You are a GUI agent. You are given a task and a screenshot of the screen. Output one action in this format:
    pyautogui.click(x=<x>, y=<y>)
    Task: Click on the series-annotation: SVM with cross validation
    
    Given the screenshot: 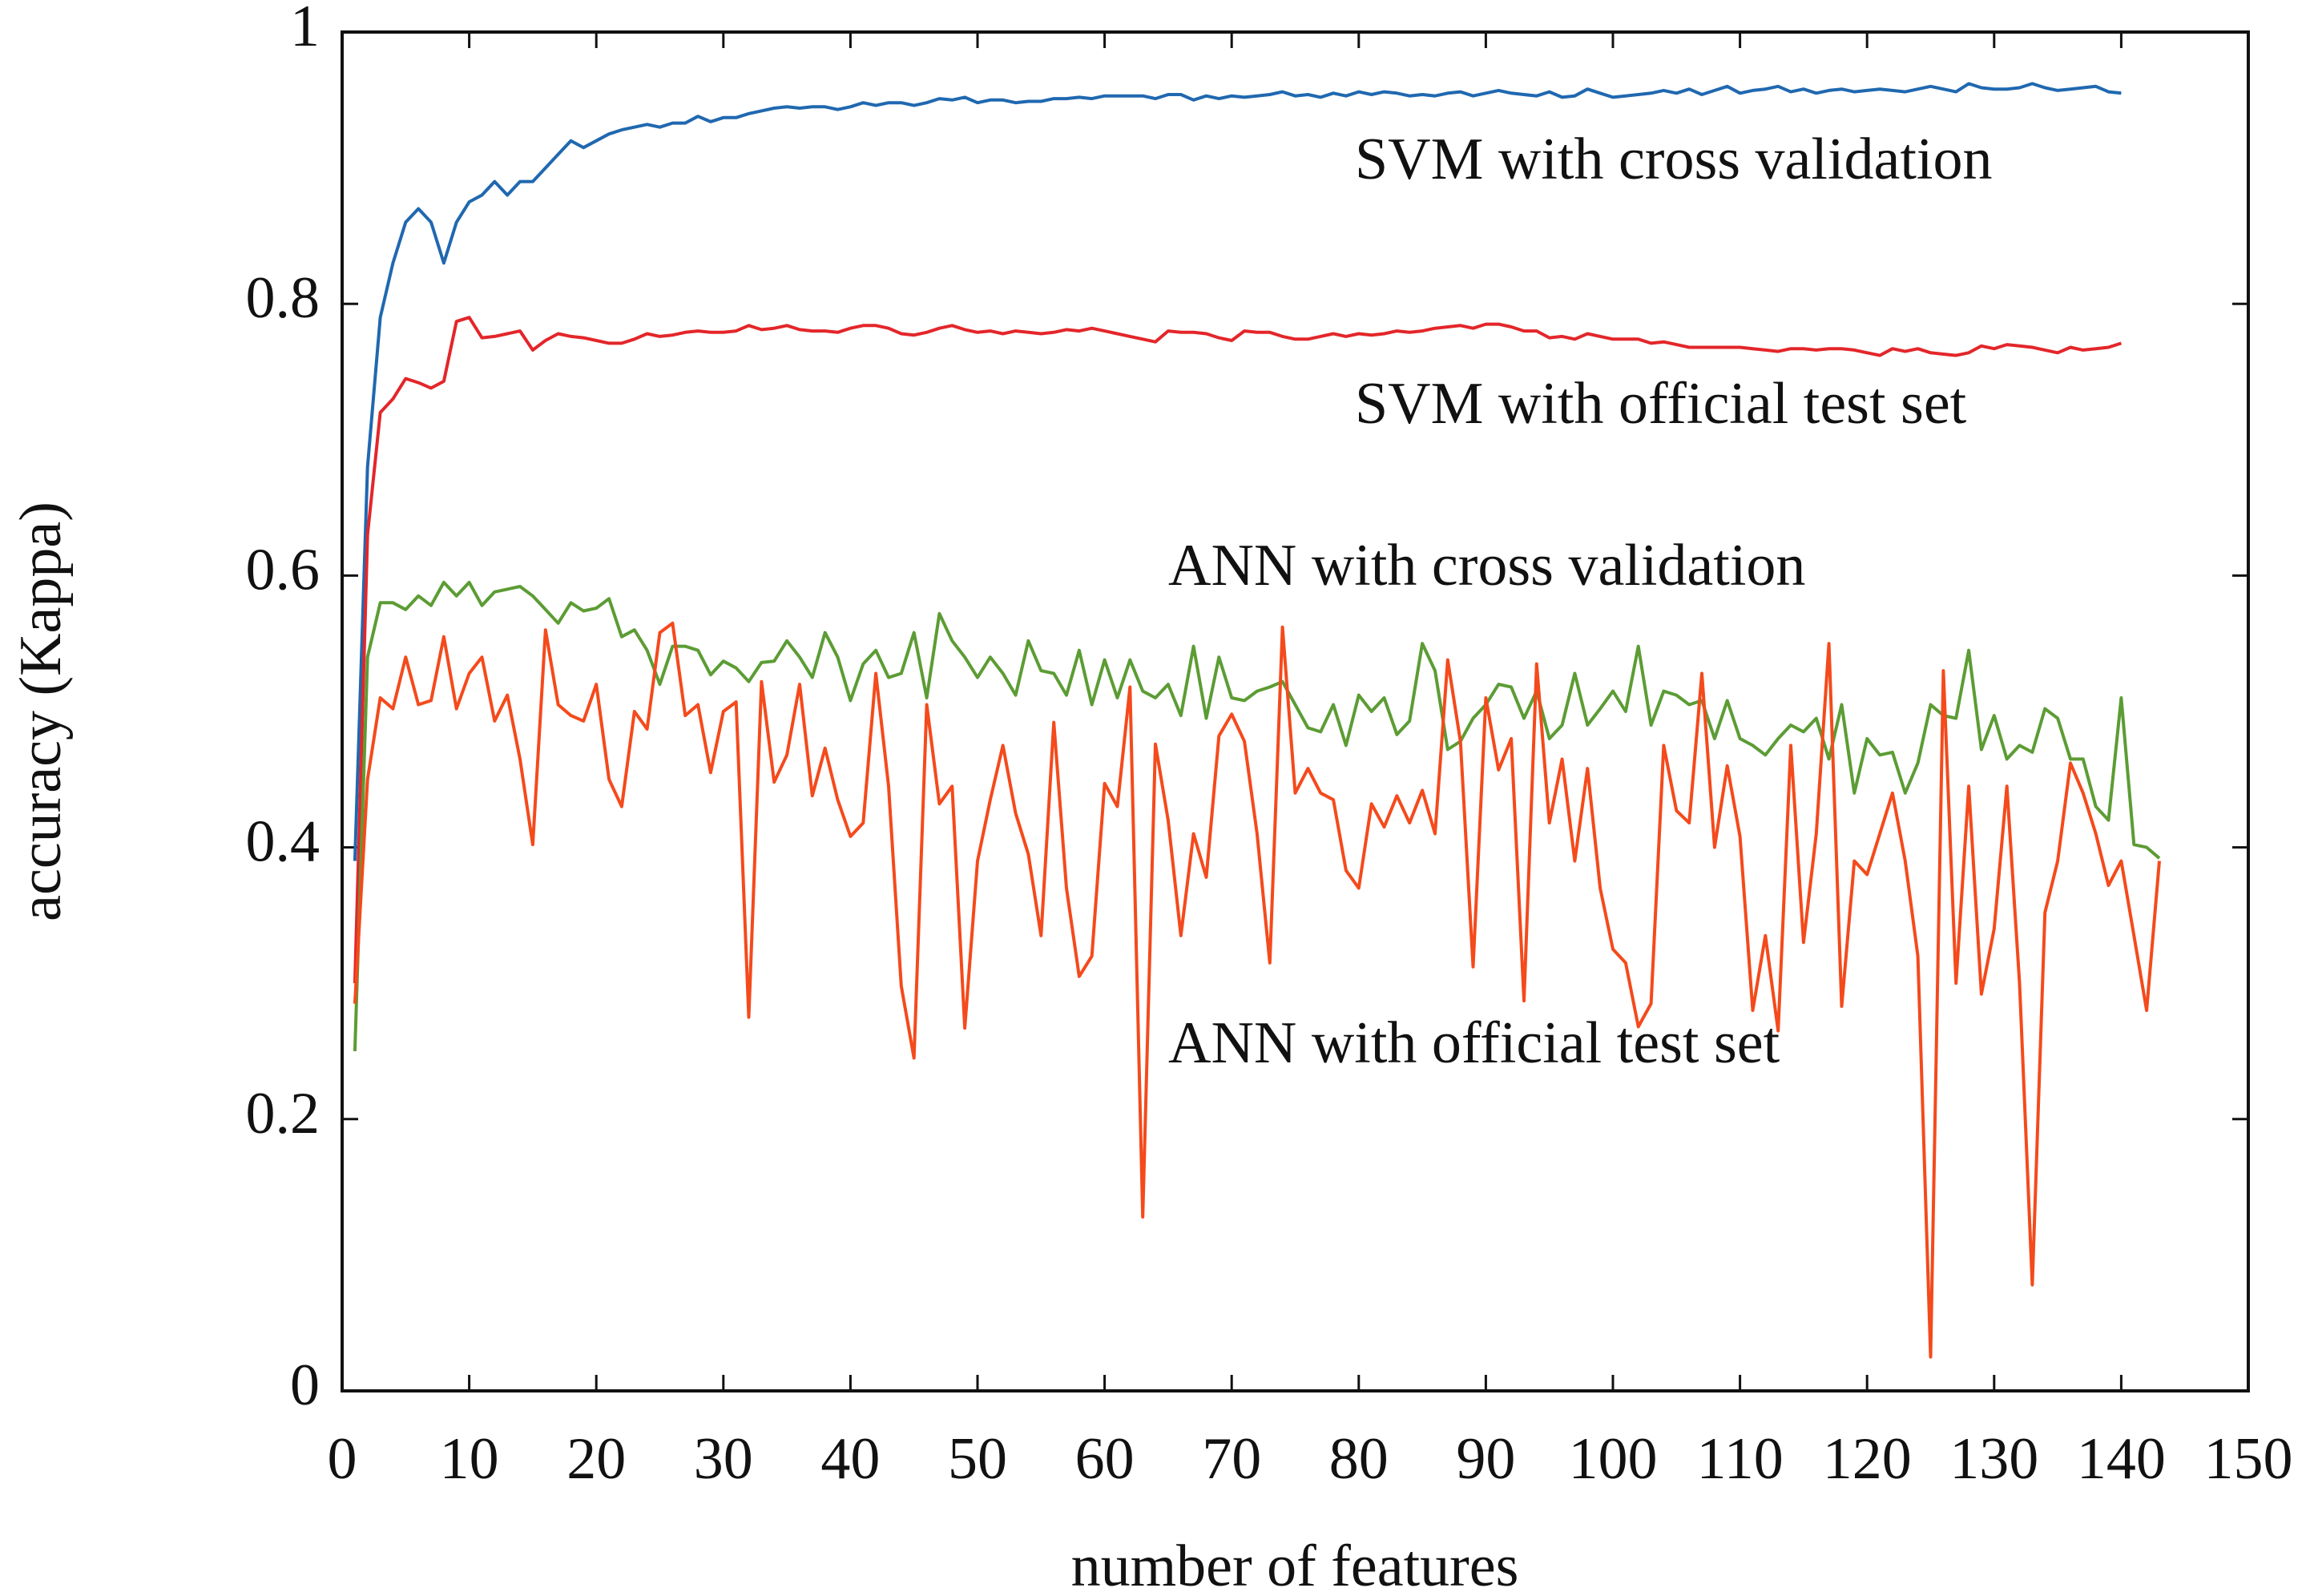 What is the action you would take?
    pyautogui.click(x=1674, y=159)
    